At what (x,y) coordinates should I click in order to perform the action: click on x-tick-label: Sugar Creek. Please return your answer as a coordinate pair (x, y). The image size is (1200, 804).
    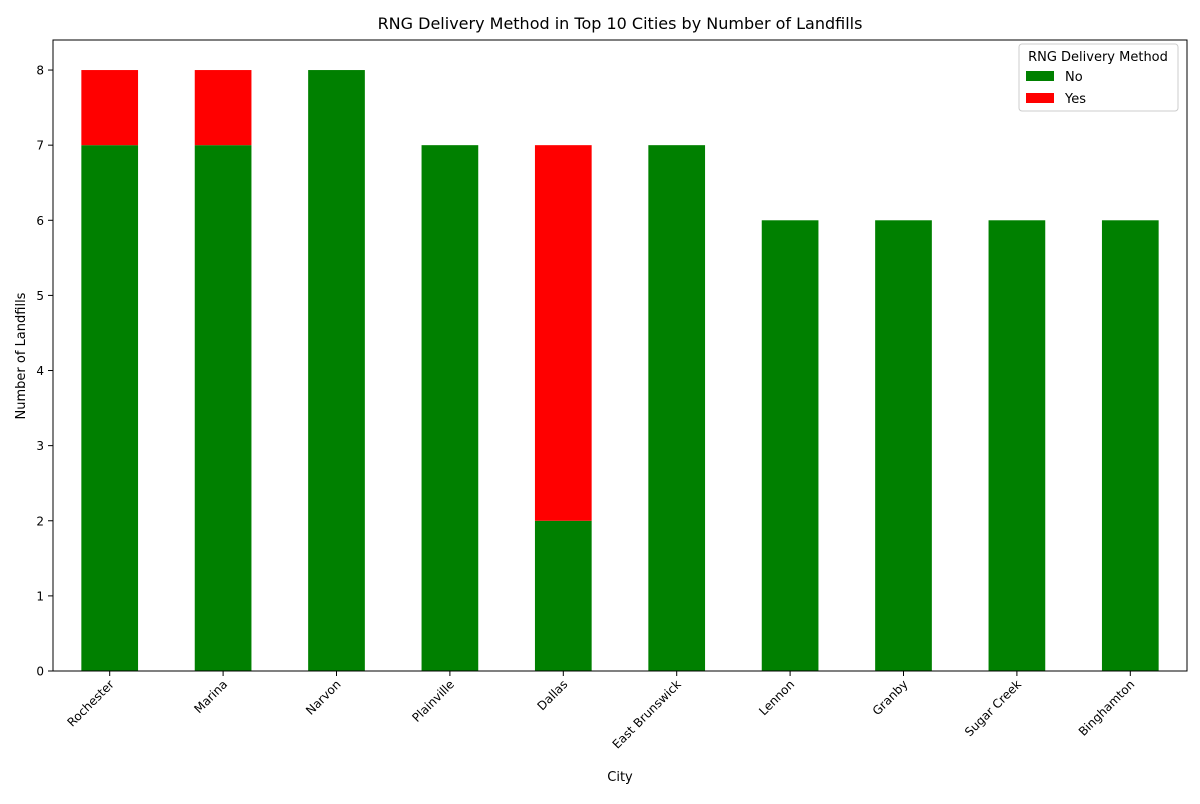
    Looking at the image, I should click on (993, 708).